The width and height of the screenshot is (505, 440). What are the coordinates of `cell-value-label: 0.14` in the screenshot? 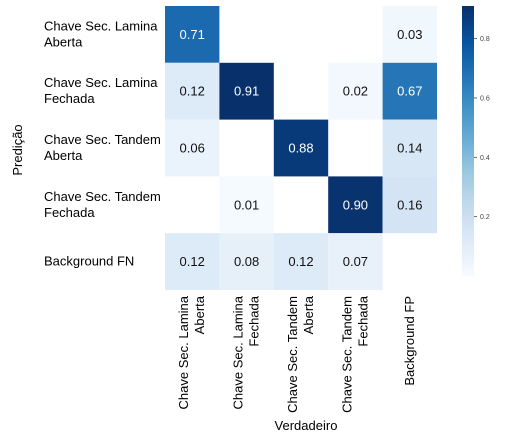 It's located at (409, 148).